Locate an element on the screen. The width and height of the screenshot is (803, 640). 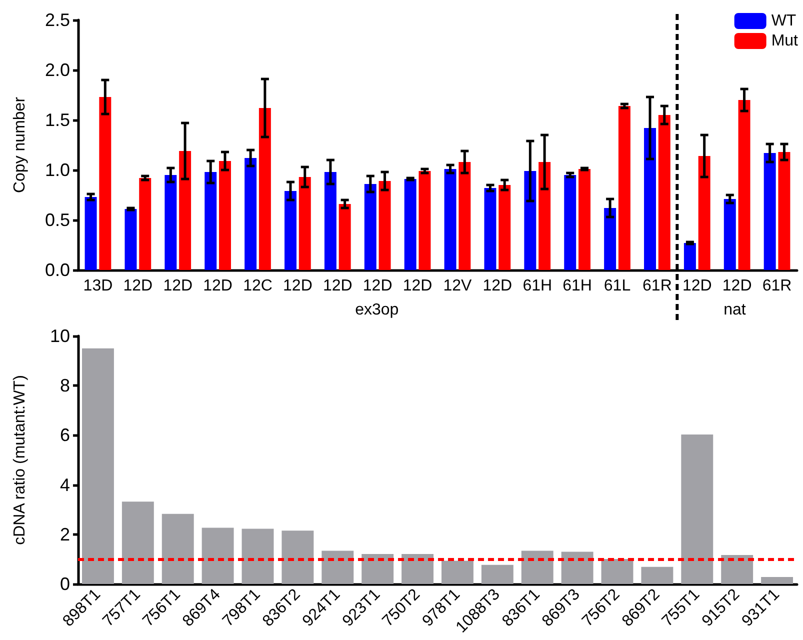
text: ex3op is located at coordinates (377, 310).